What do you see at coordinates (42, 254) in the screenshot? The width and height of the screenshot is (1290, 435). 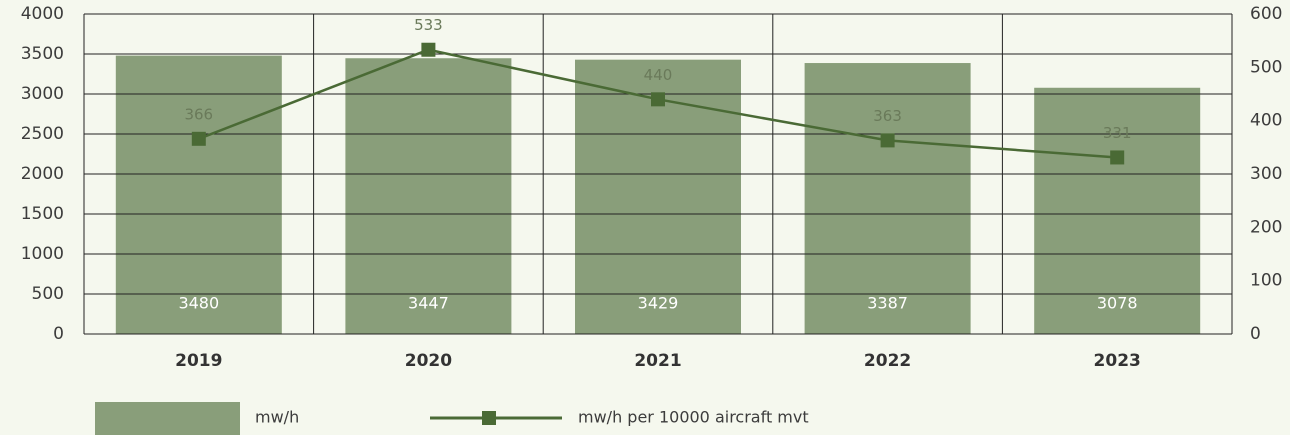 I see `y-tick-label: 1000` at bounding box center [42, 254].